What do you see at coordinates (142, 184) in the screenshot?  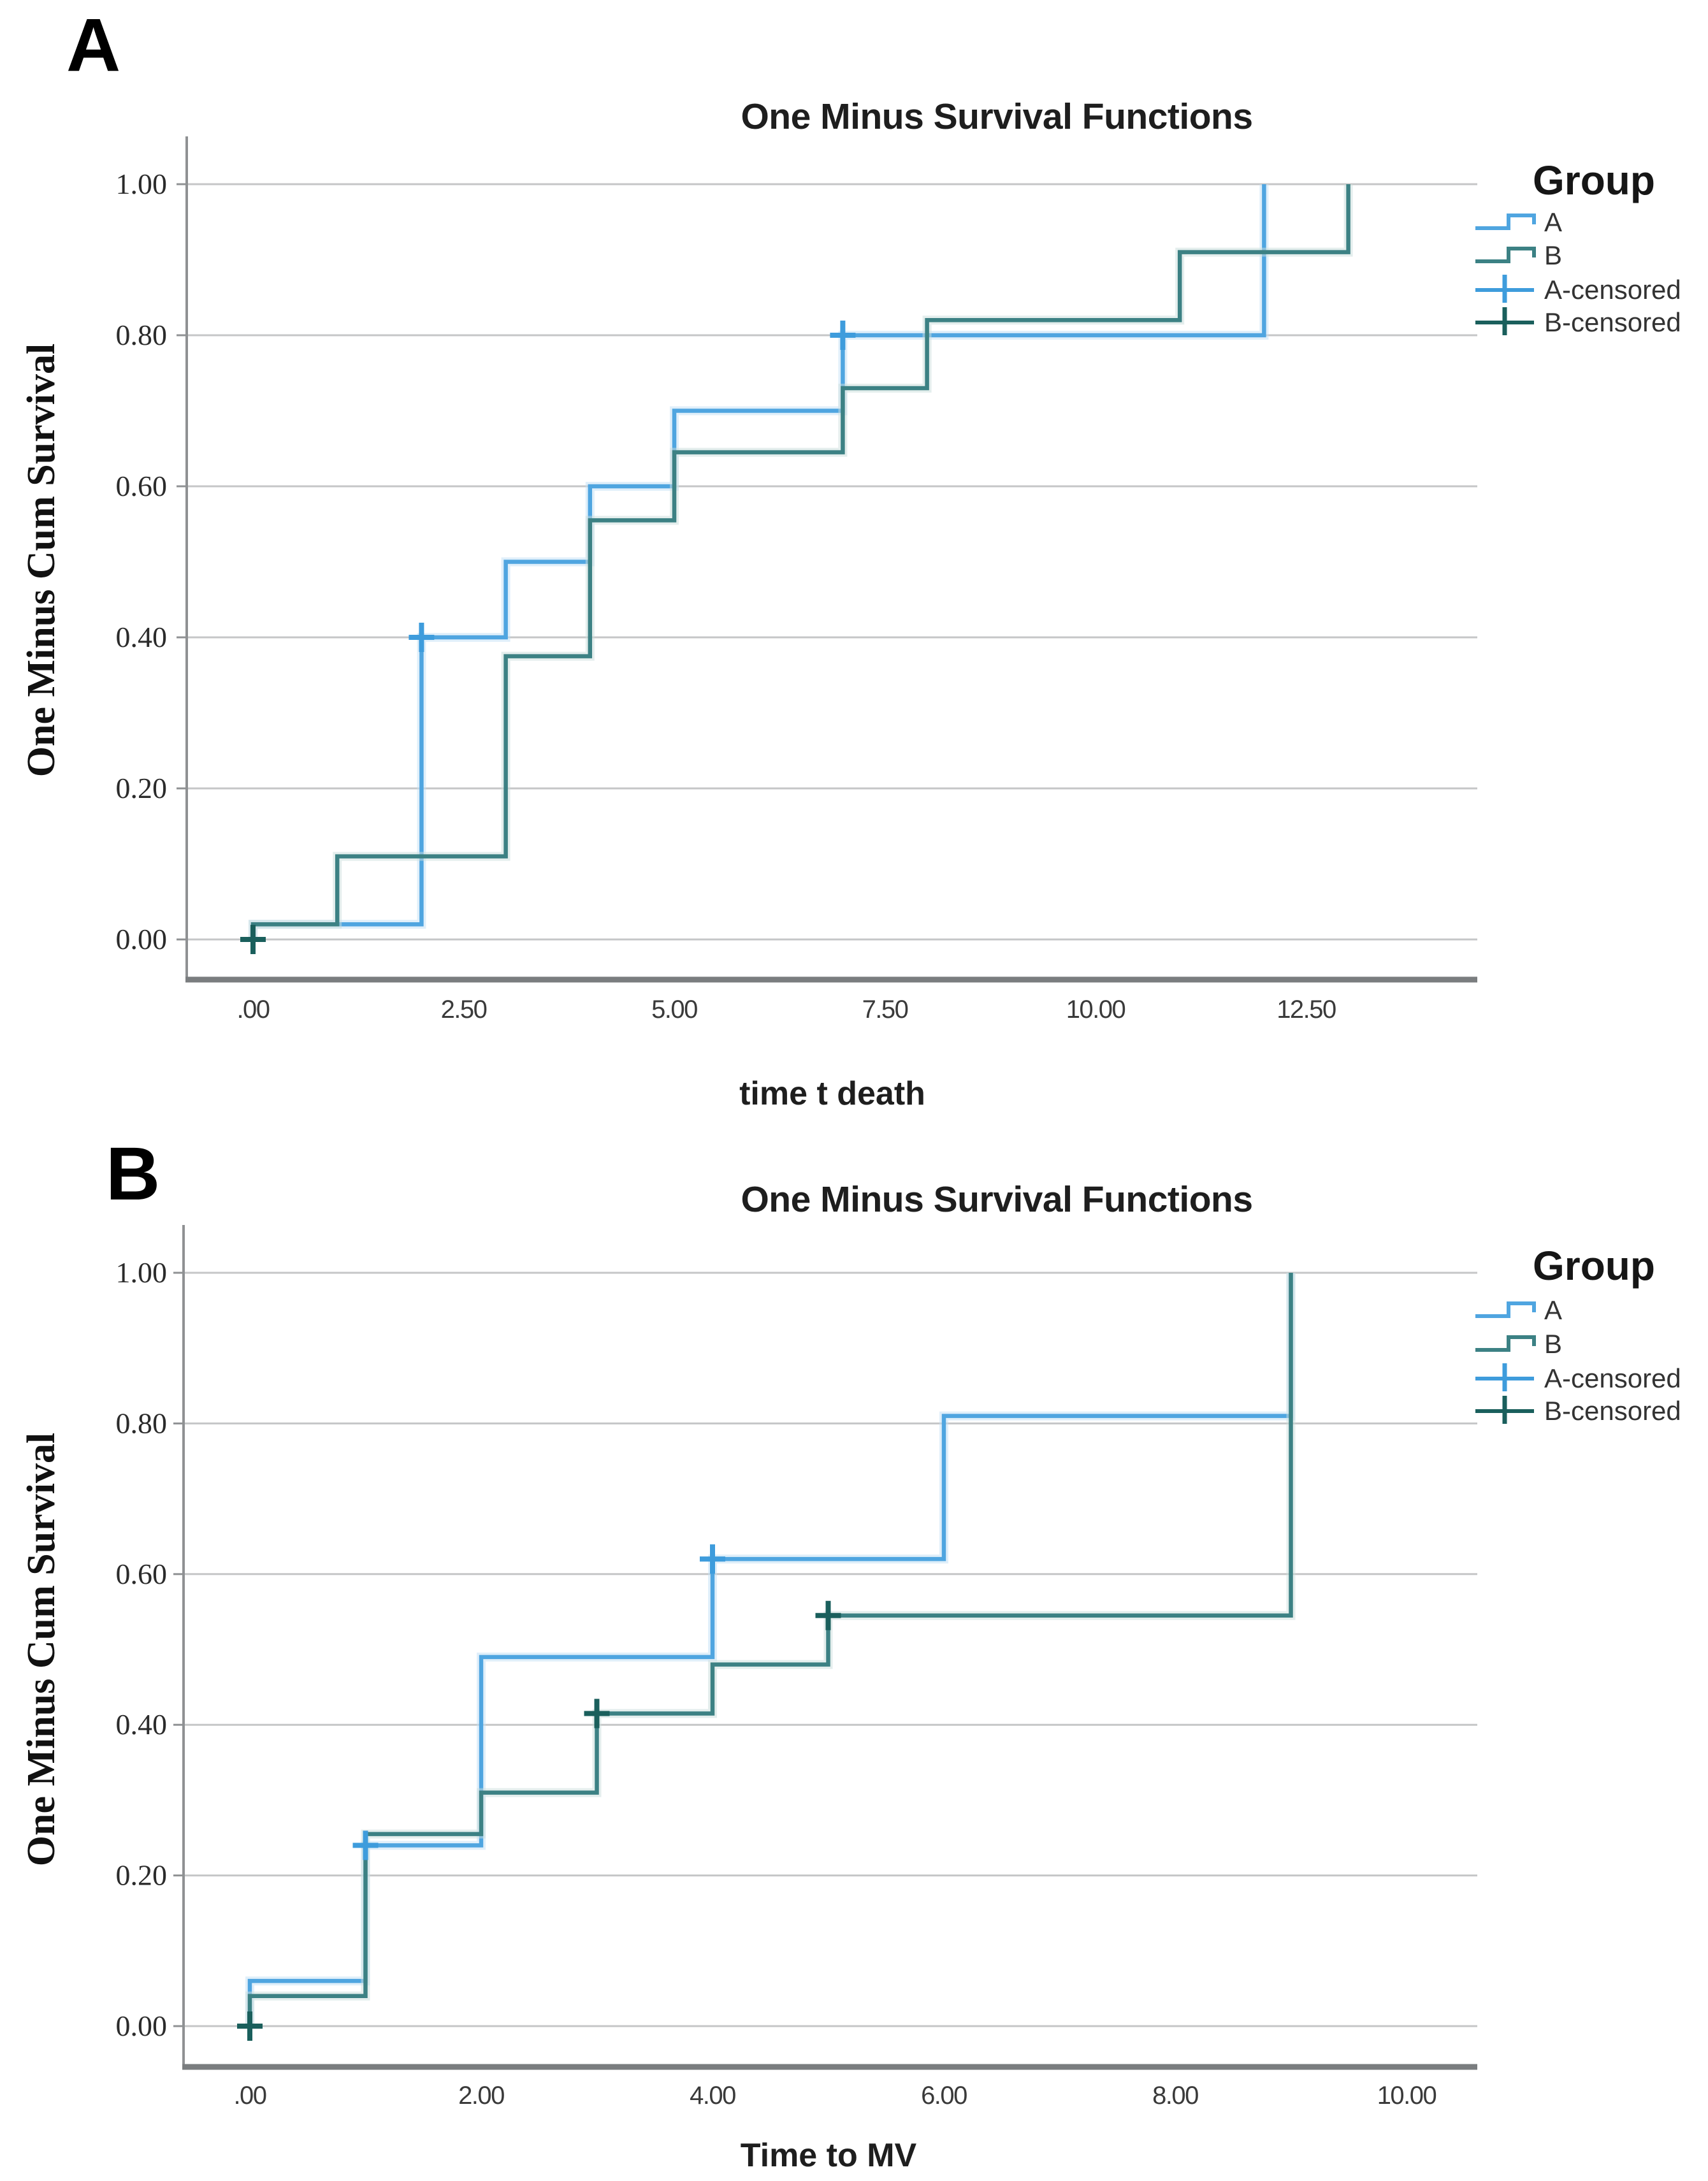 I see `panel-a-y-tick-label: 1.00` at bounding box center [142, 184].